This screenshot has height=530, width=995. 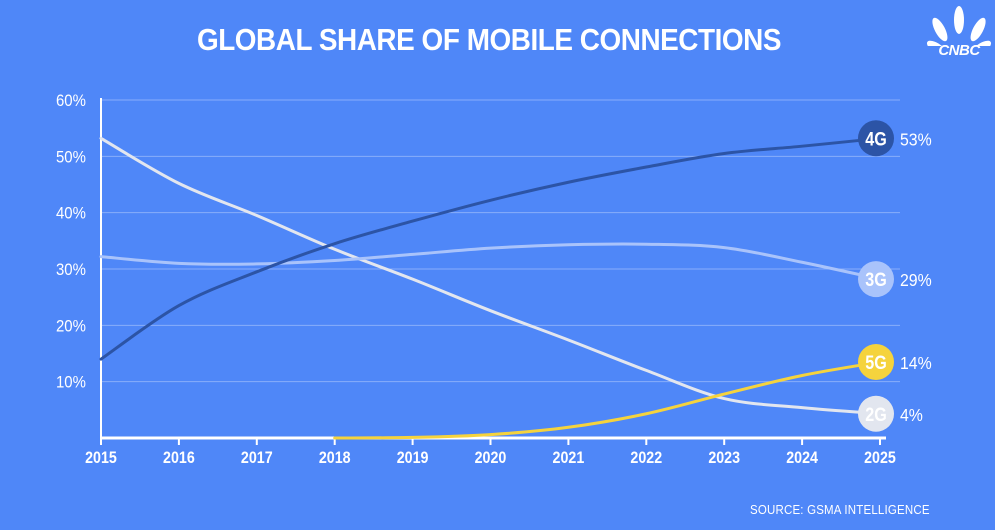 I want to click on series-end-value: 4%, so click(x=911, y=415).